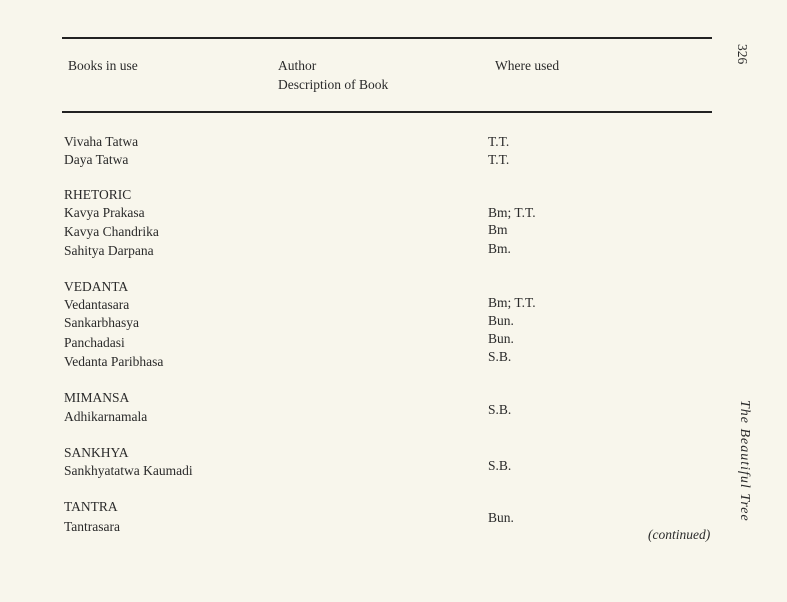  Describe the element at coordinates (498, 229) in the screenshot. I see `where-used: Bm` at that location.